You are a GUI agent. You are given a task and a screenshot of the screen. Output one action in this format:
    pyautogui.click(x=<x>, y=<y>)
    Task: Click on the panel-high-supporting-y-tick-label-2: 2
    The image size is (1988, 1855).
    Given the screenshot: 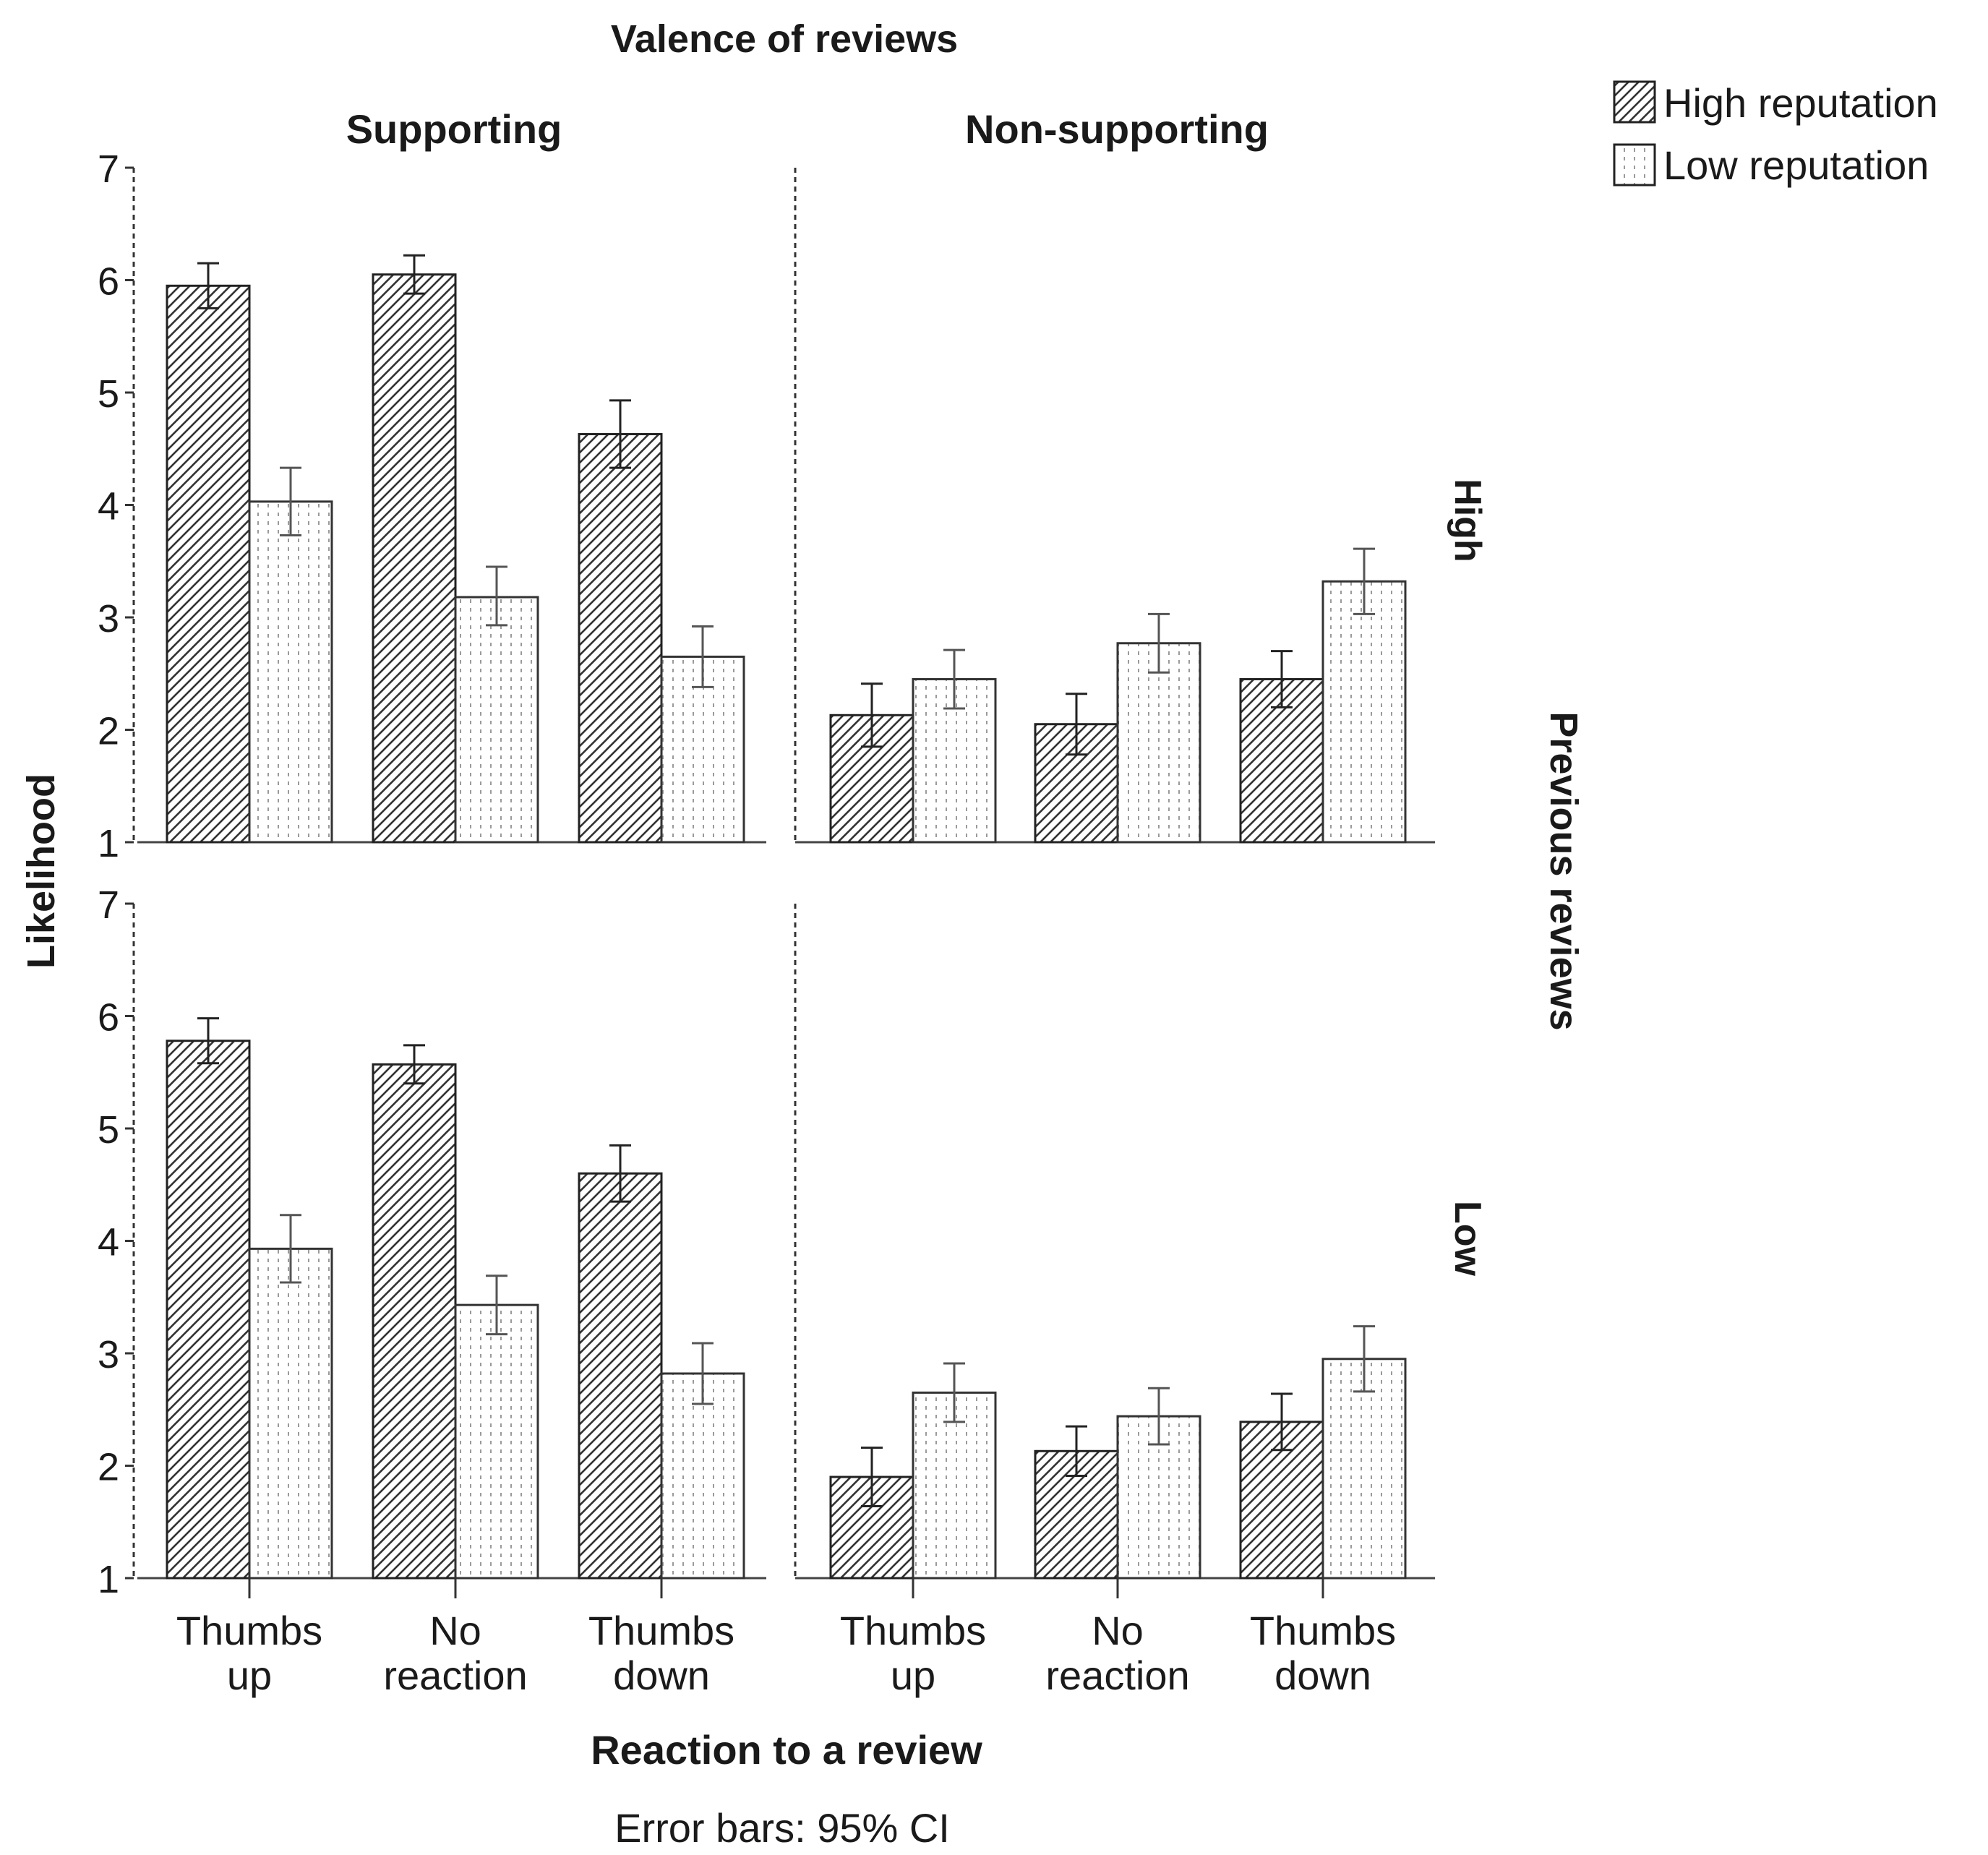 What is the action you would take?
    pyautogui.click(x=108, y=731)
    